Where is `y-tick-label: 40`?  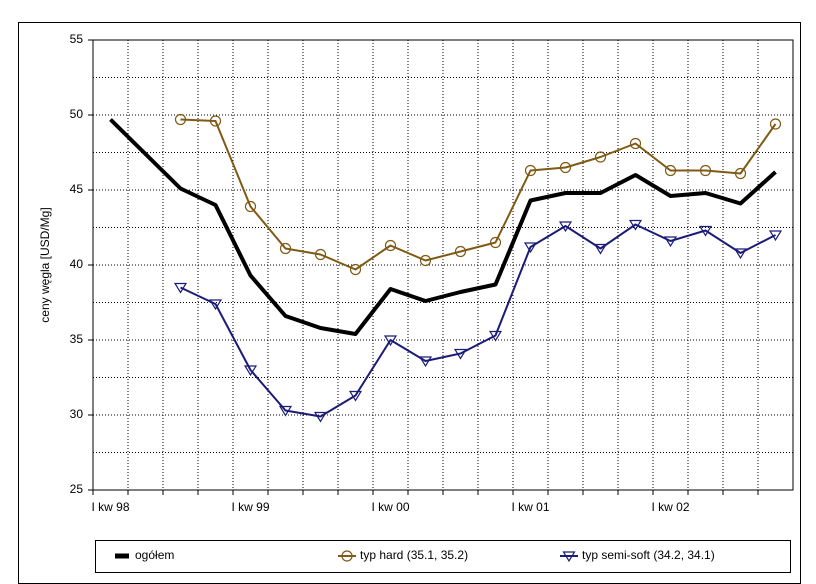 y-tick-label: 40 is located at coordinates (77, 264).